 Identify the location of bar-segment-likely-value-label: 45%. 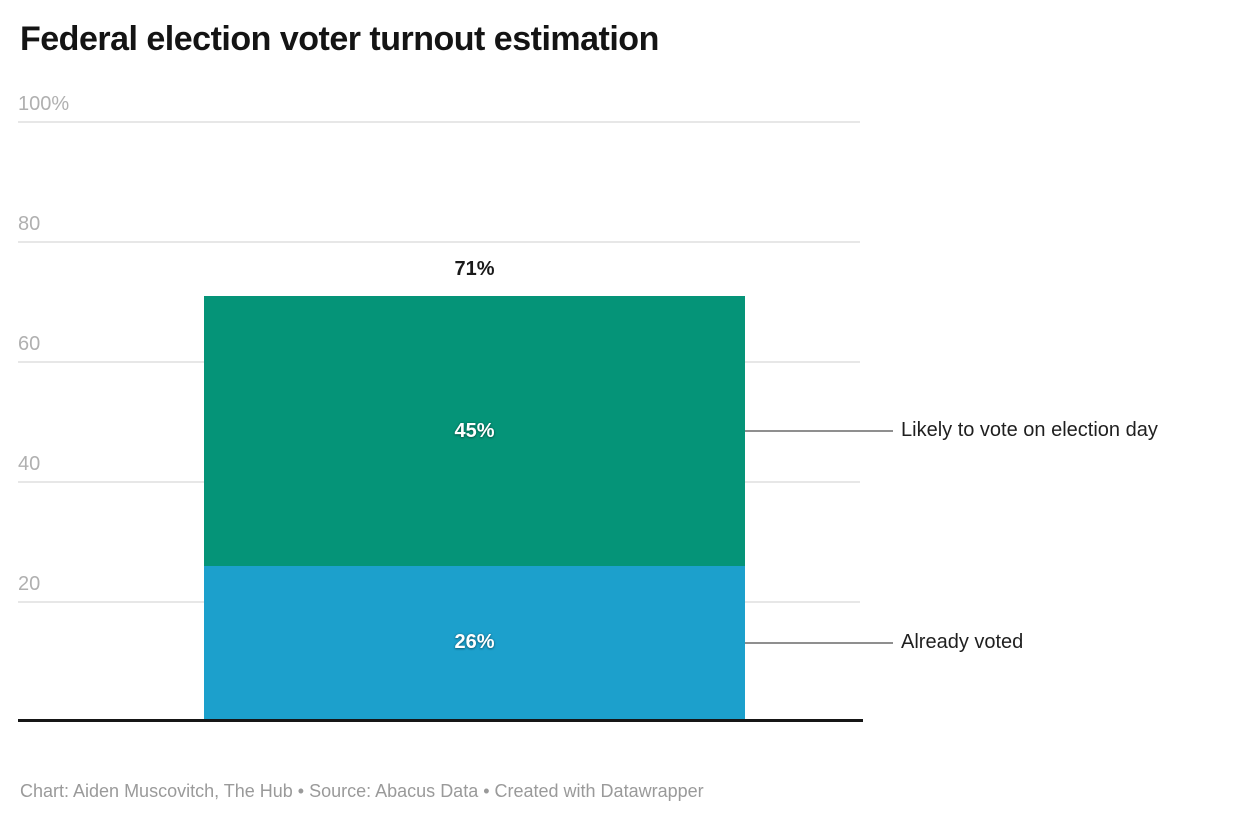
(474, 430).